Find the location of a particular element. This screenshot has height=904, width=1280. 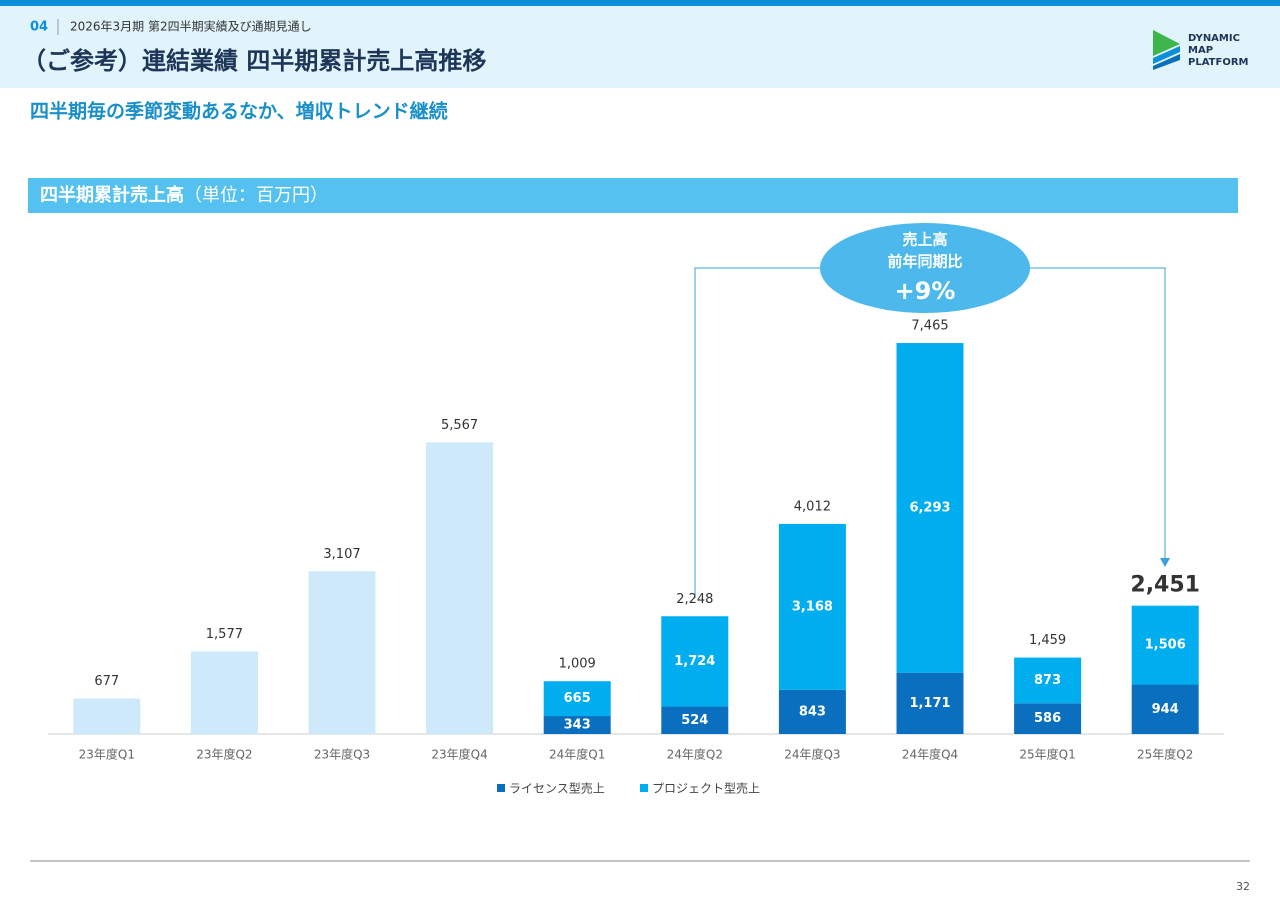

header-bg is located at coordinates (640, 44).